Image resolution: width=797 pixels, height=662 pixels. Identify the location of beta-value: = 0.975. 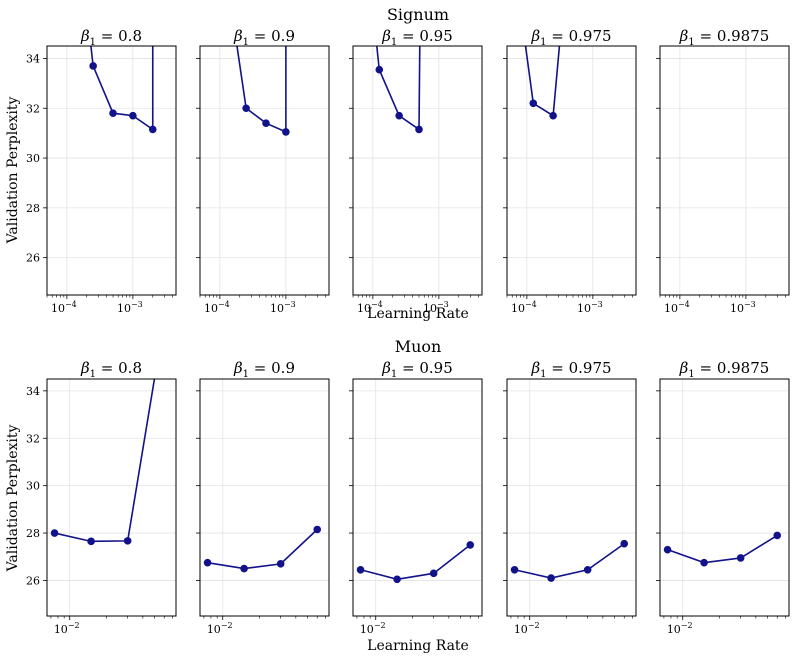
(579, 368).